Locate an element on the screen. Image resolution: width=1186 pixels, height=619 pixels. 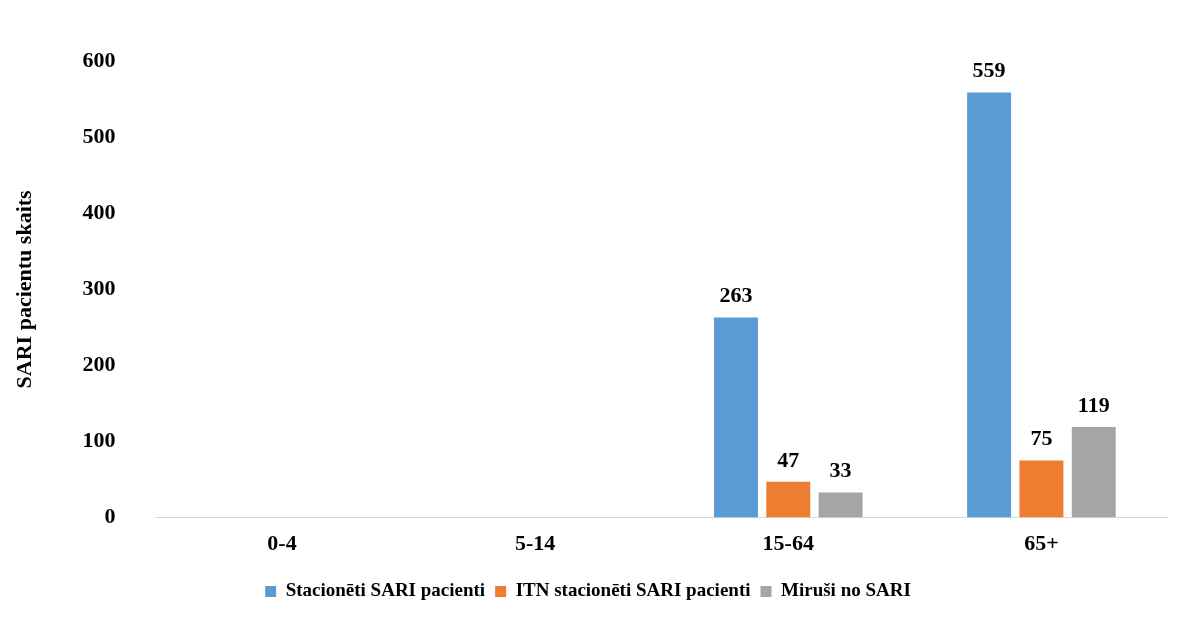
y-tick-label: 200 is located at coordinates (99, 364).